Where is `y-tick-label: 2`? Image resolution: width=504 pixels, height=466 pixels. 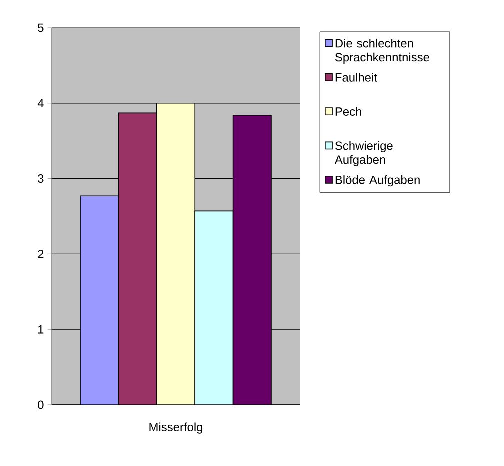
y-tick-label: 2 is located at coordinates (41, 254).